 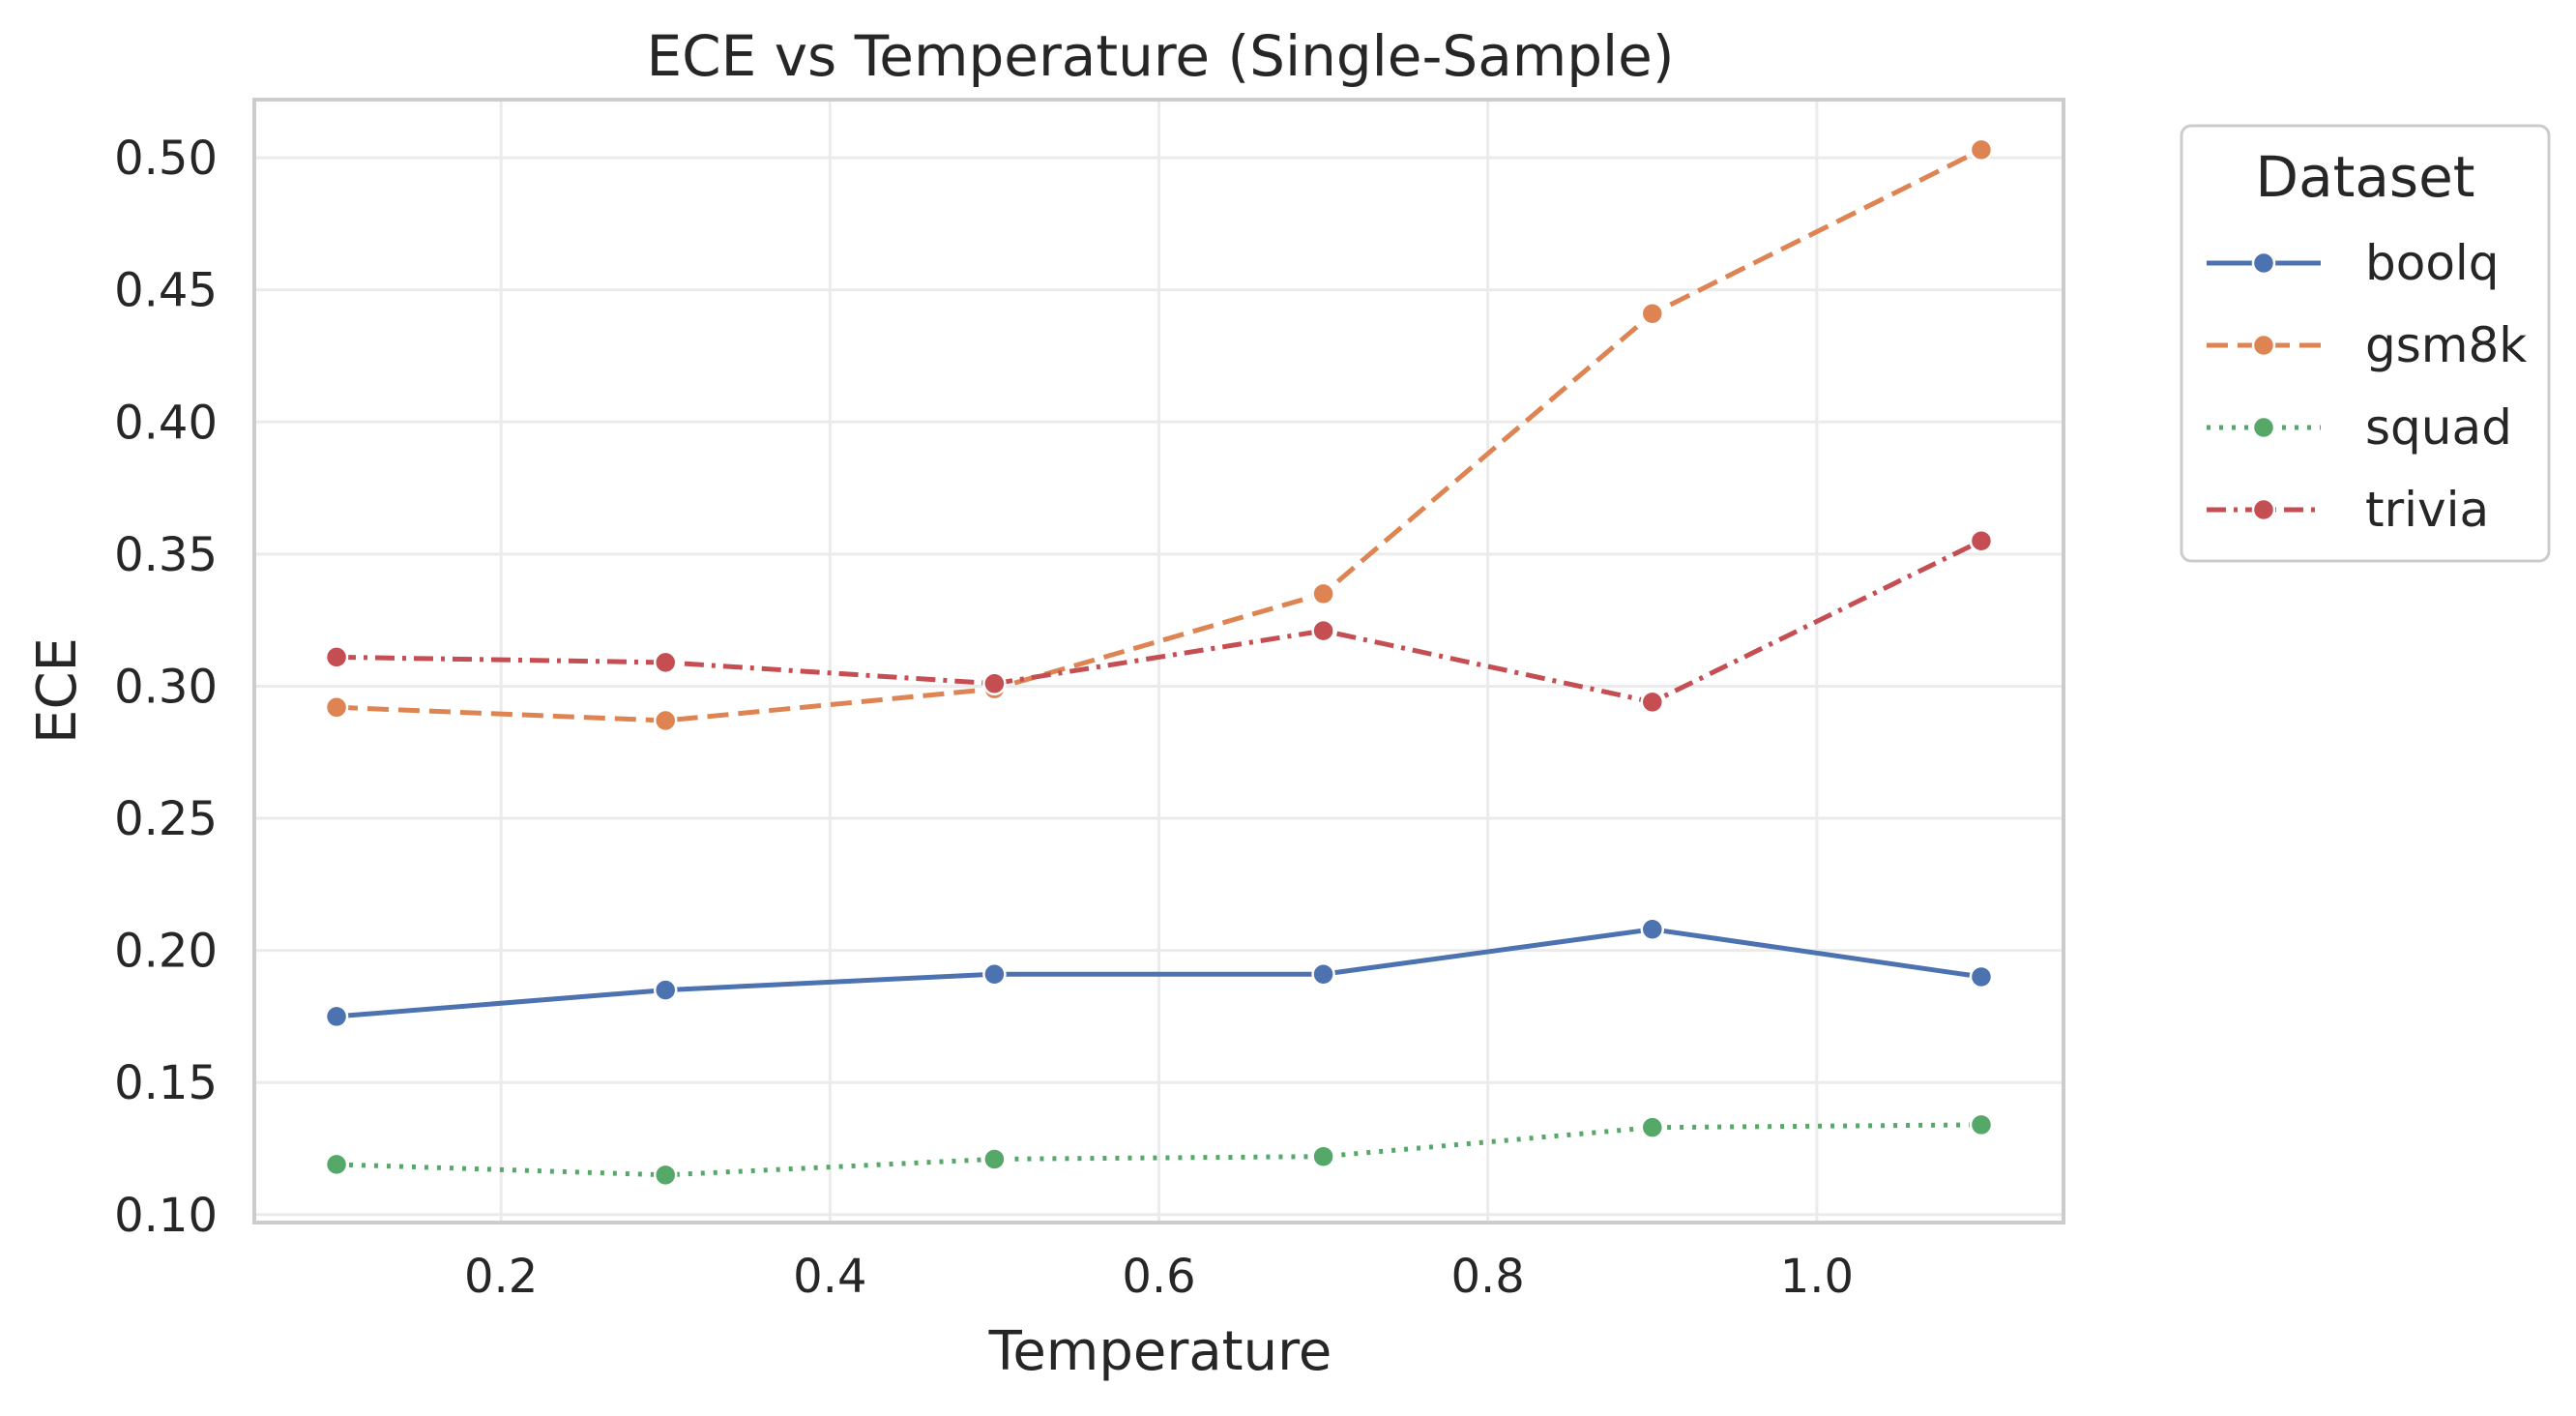 What do you see at coordinates (1160, 1351) in the screenshot?
I see `x-axis-label: Temperature` at bounding box center [1160, 1351].